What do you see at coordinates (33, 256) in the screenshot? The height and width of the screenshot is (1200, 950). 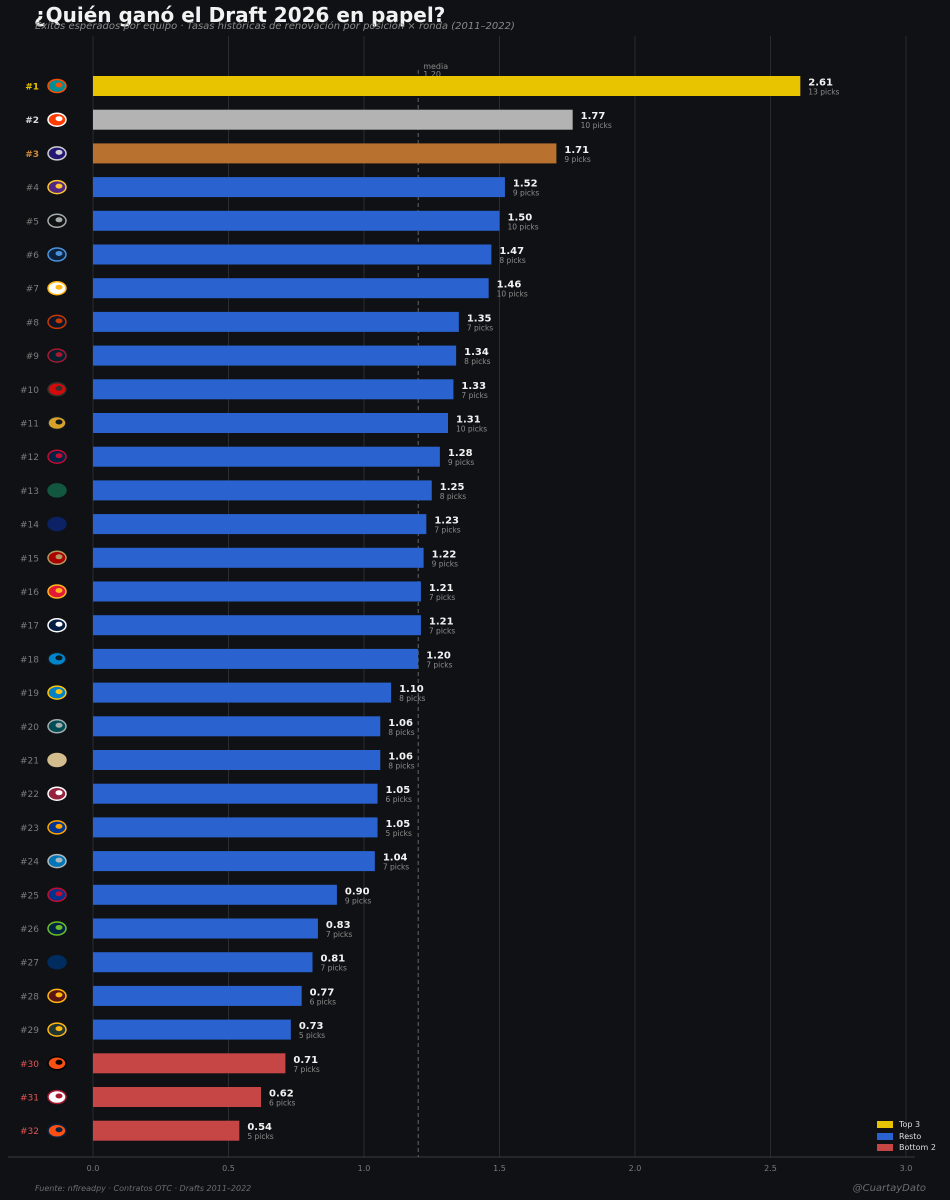 I see `rank-label: #6` at bounding box center [33, 256].